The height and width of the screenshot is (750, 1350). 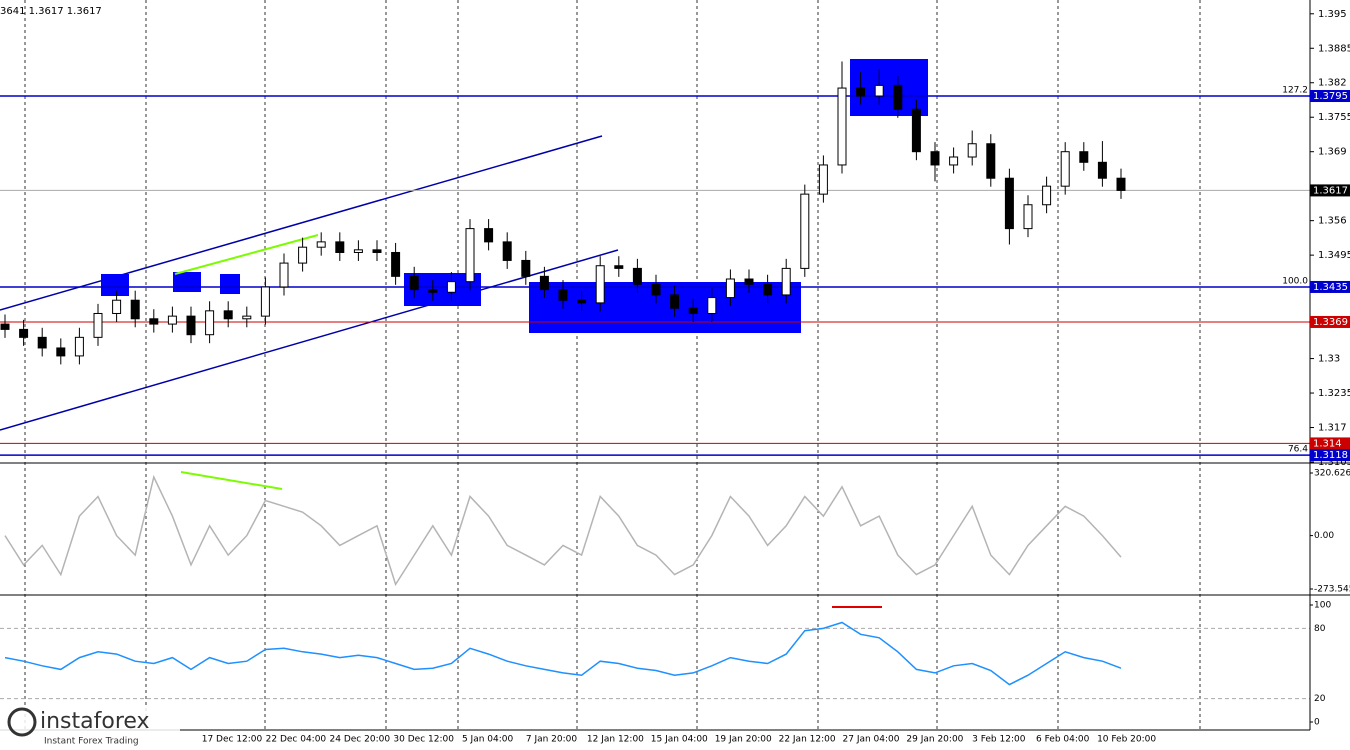 I want to click on y-tick-label: 1.317, so click(x=1332, y=428).